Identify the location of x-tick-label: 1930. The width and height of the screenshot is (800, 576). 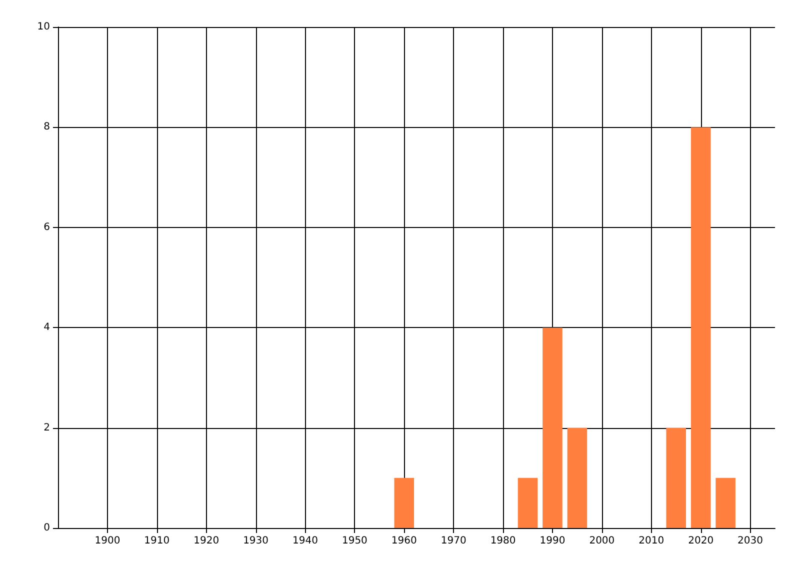
(256, 541).